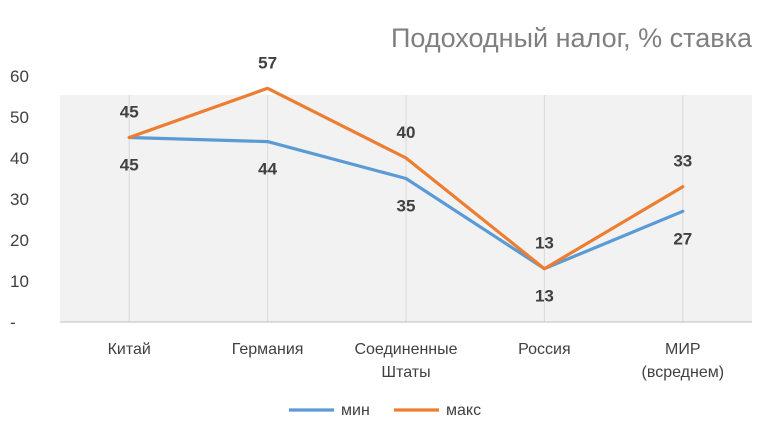  I want to click on data-label: 44, so click(267, 169).